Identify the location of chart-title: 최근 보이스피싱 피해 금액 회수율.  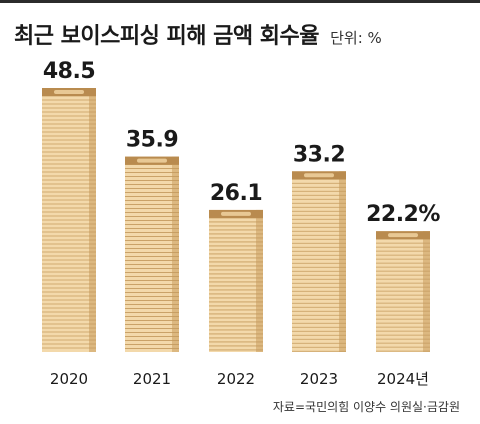
(167, 36).